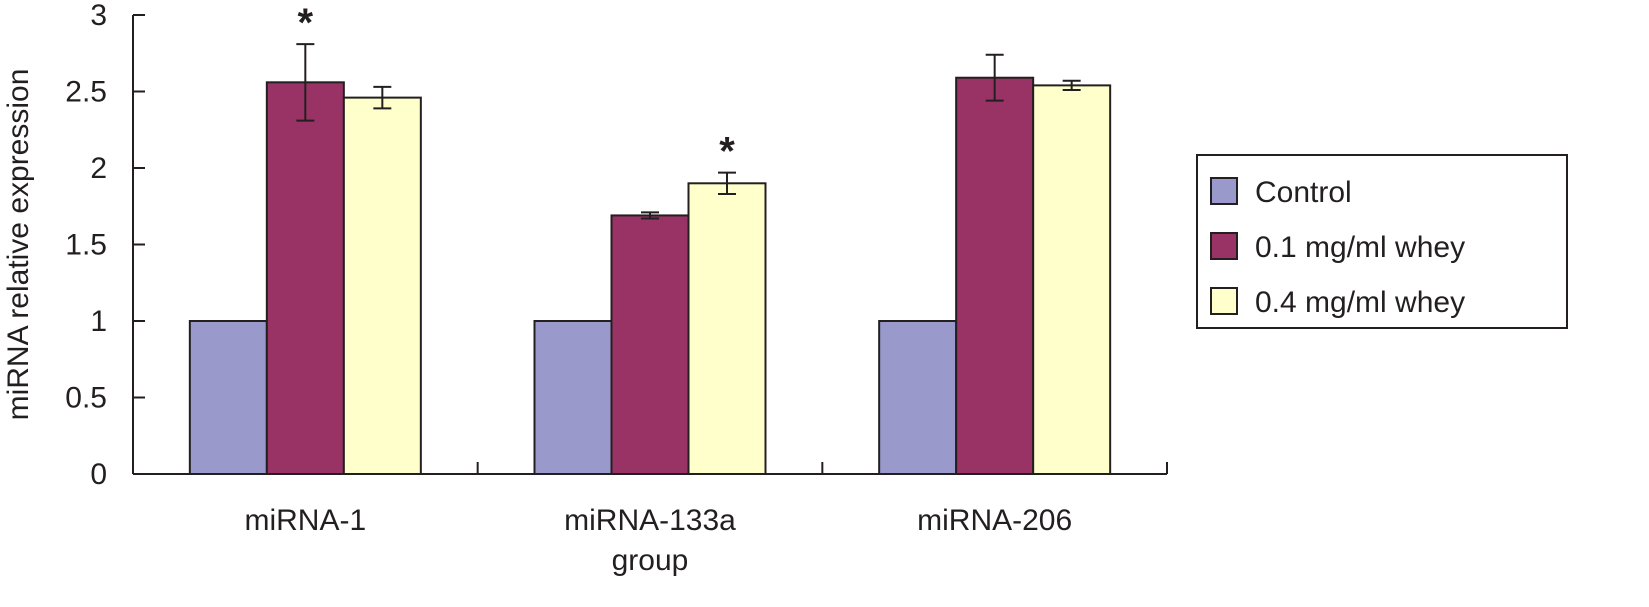 This screenshot has width=1649, height=607. What do you see at coordinates (98, 16) in the screenshot?
I see `y-tick-label-7: 3` at bounding box center [98, 16].